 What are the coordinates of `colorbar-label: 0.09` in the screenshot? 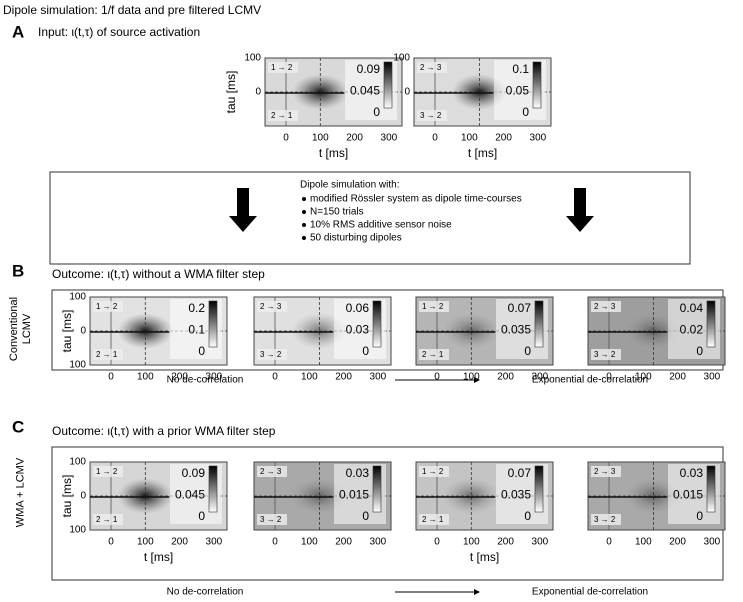 It's located at (194, 473).